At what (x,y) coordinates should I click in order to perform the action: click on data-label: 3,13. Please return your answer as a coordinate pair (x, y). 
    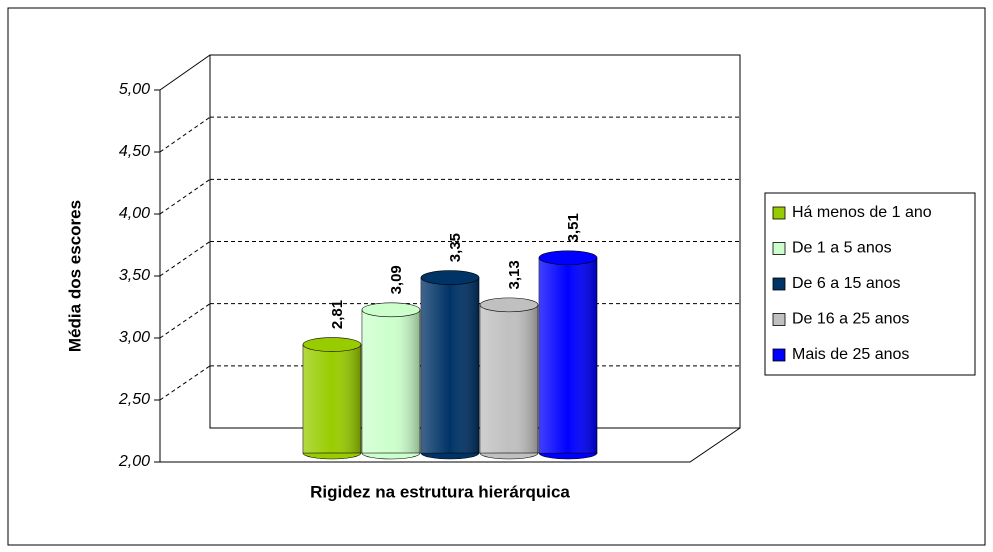
    Looking at the image, I should click on (514, 274).